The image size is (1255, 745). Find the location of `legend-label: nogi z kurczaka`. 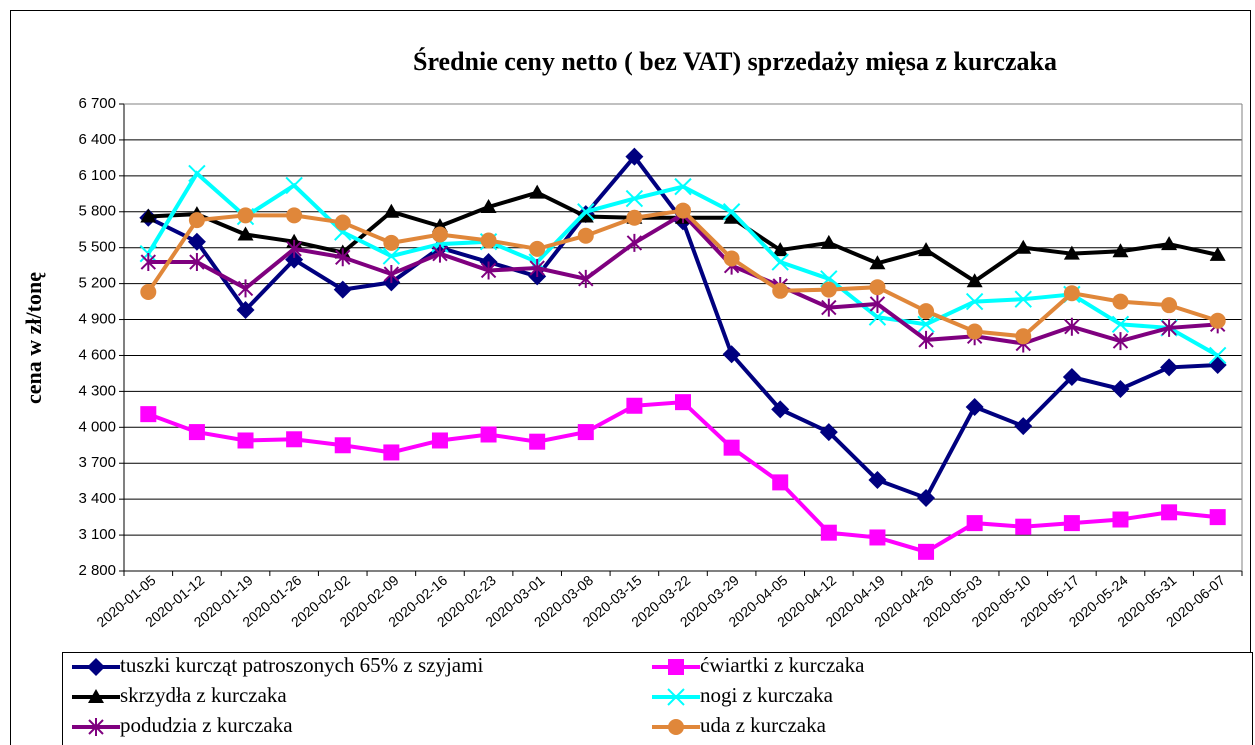

legend-label: nogi z kurczaka is located at coordinates (767, 695).